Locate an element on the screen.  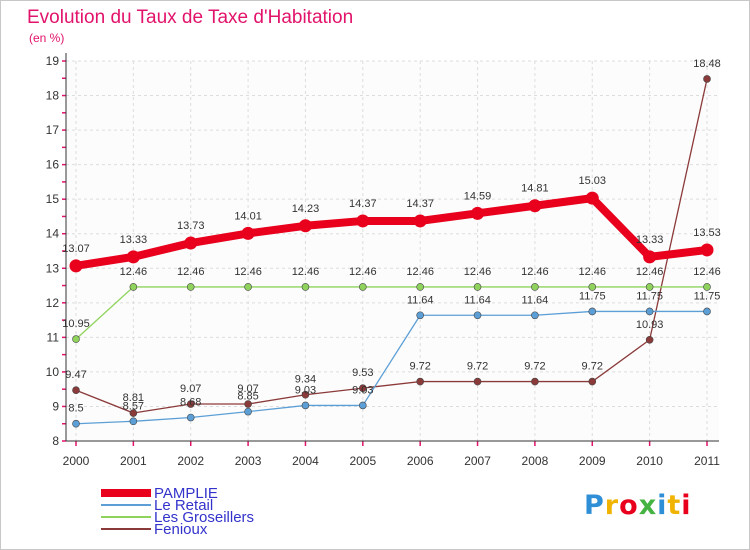
x-tick-label: 2001 is located at coordinates (133, 461).